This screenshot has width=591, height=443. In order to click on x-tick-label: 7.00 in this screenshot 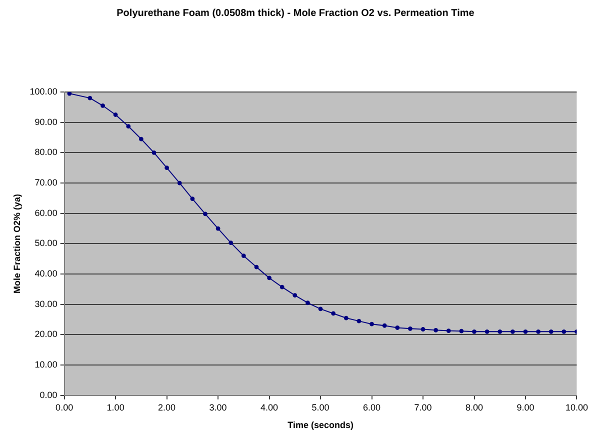, I will do `click(423, 407)`.